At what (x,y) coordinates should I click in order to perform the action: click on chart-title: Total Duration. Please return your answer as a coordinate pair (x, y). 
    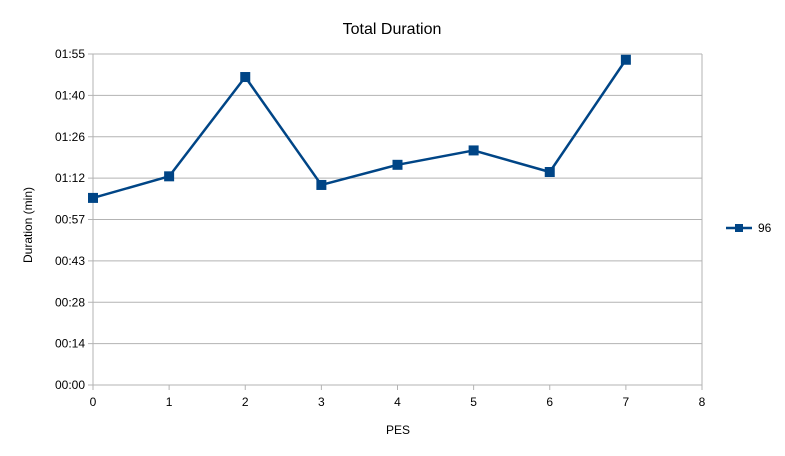
    Looking at the image, I should click on (392, 29).